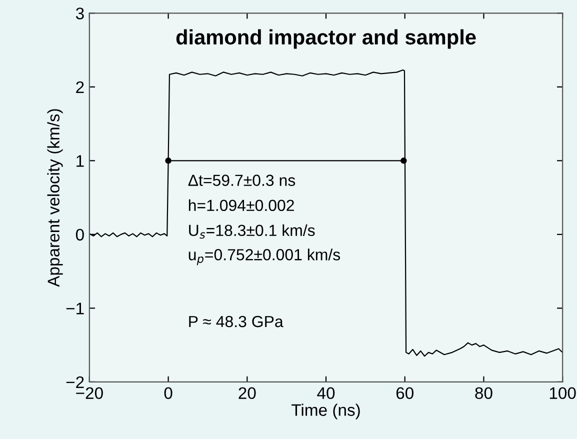  What do you see at coordinates (236, 322) in the screenshot?
I see `annotation: P ≈ 48.3 GPa` at bounding box center [236, 322].